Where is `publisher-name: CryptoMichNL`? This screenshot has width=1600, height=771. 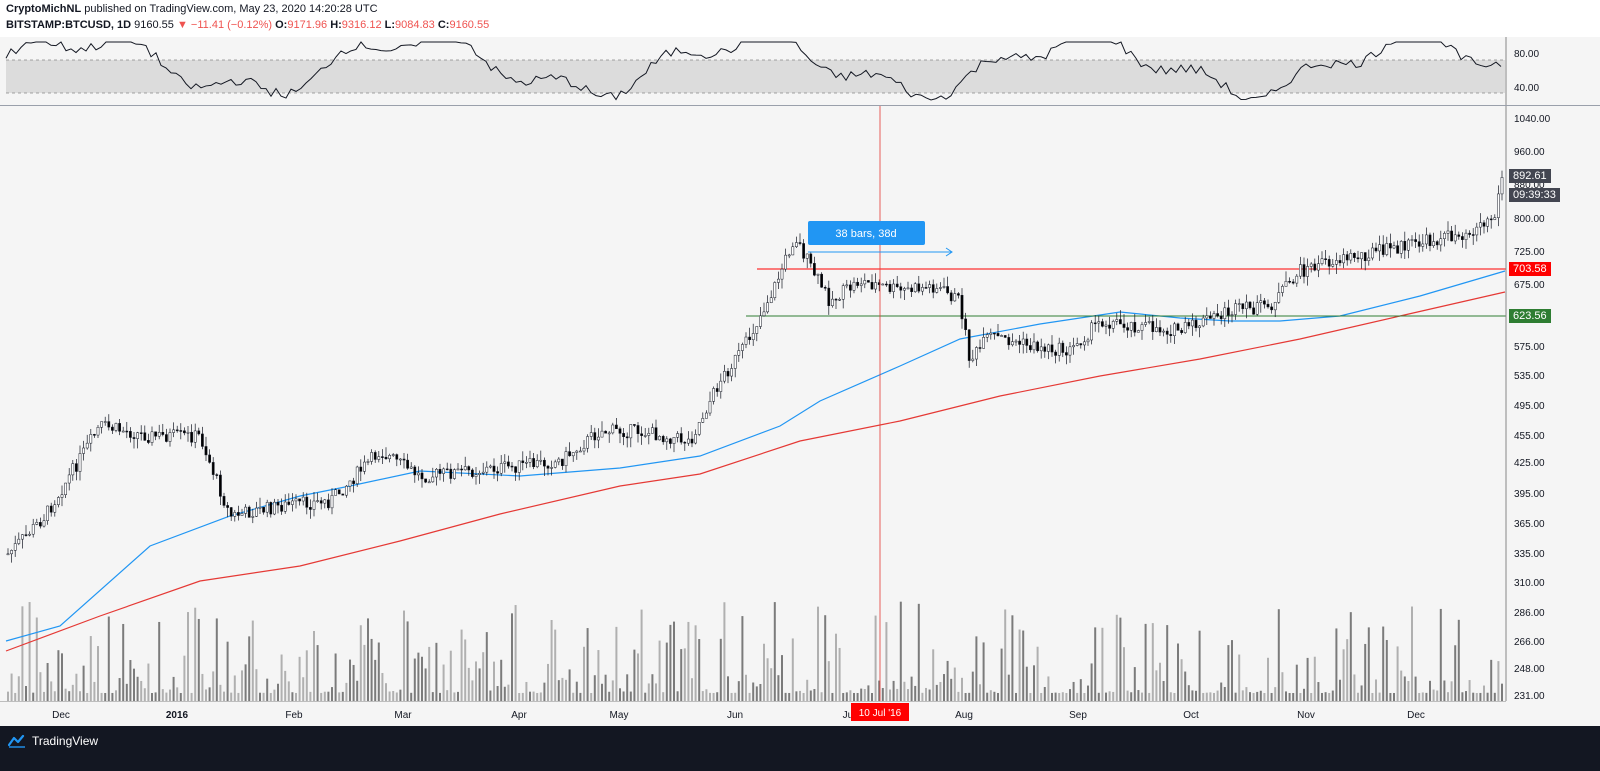
publisher-name: CryptoMichNL is located at coordinates (44, 9).